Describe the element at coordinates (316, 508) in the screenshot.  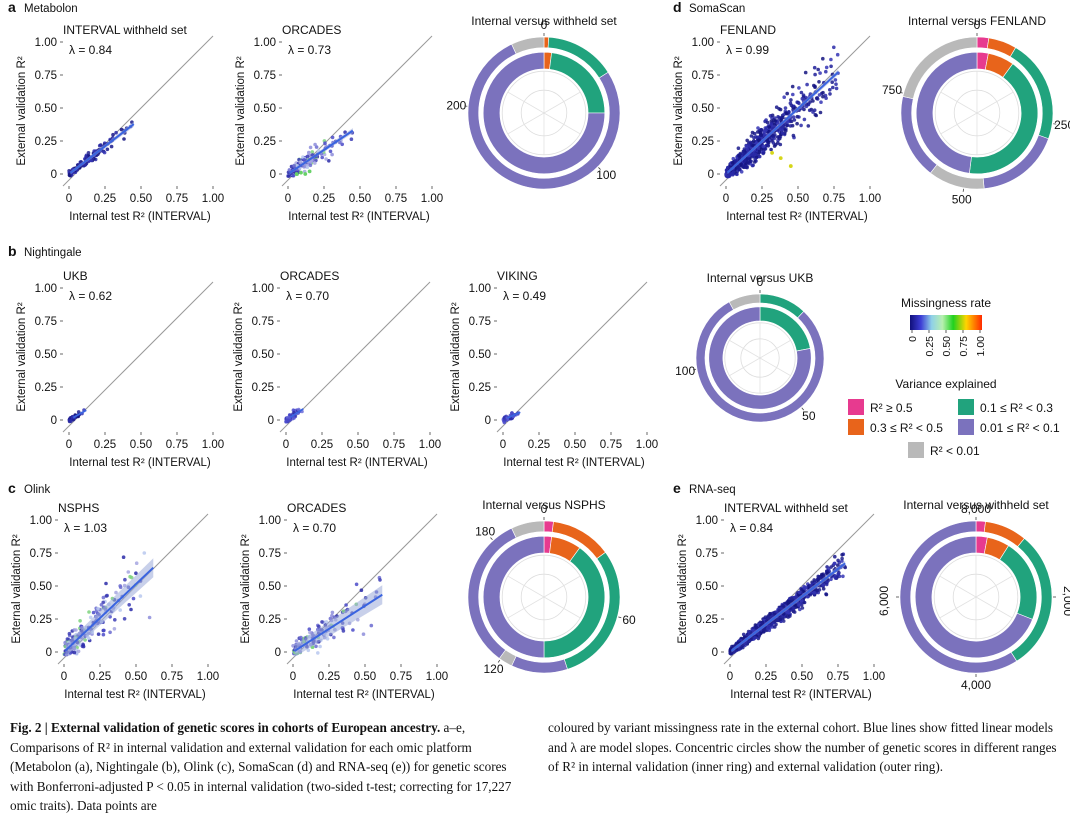
I see `scatter-title: ORCADES` at that location.